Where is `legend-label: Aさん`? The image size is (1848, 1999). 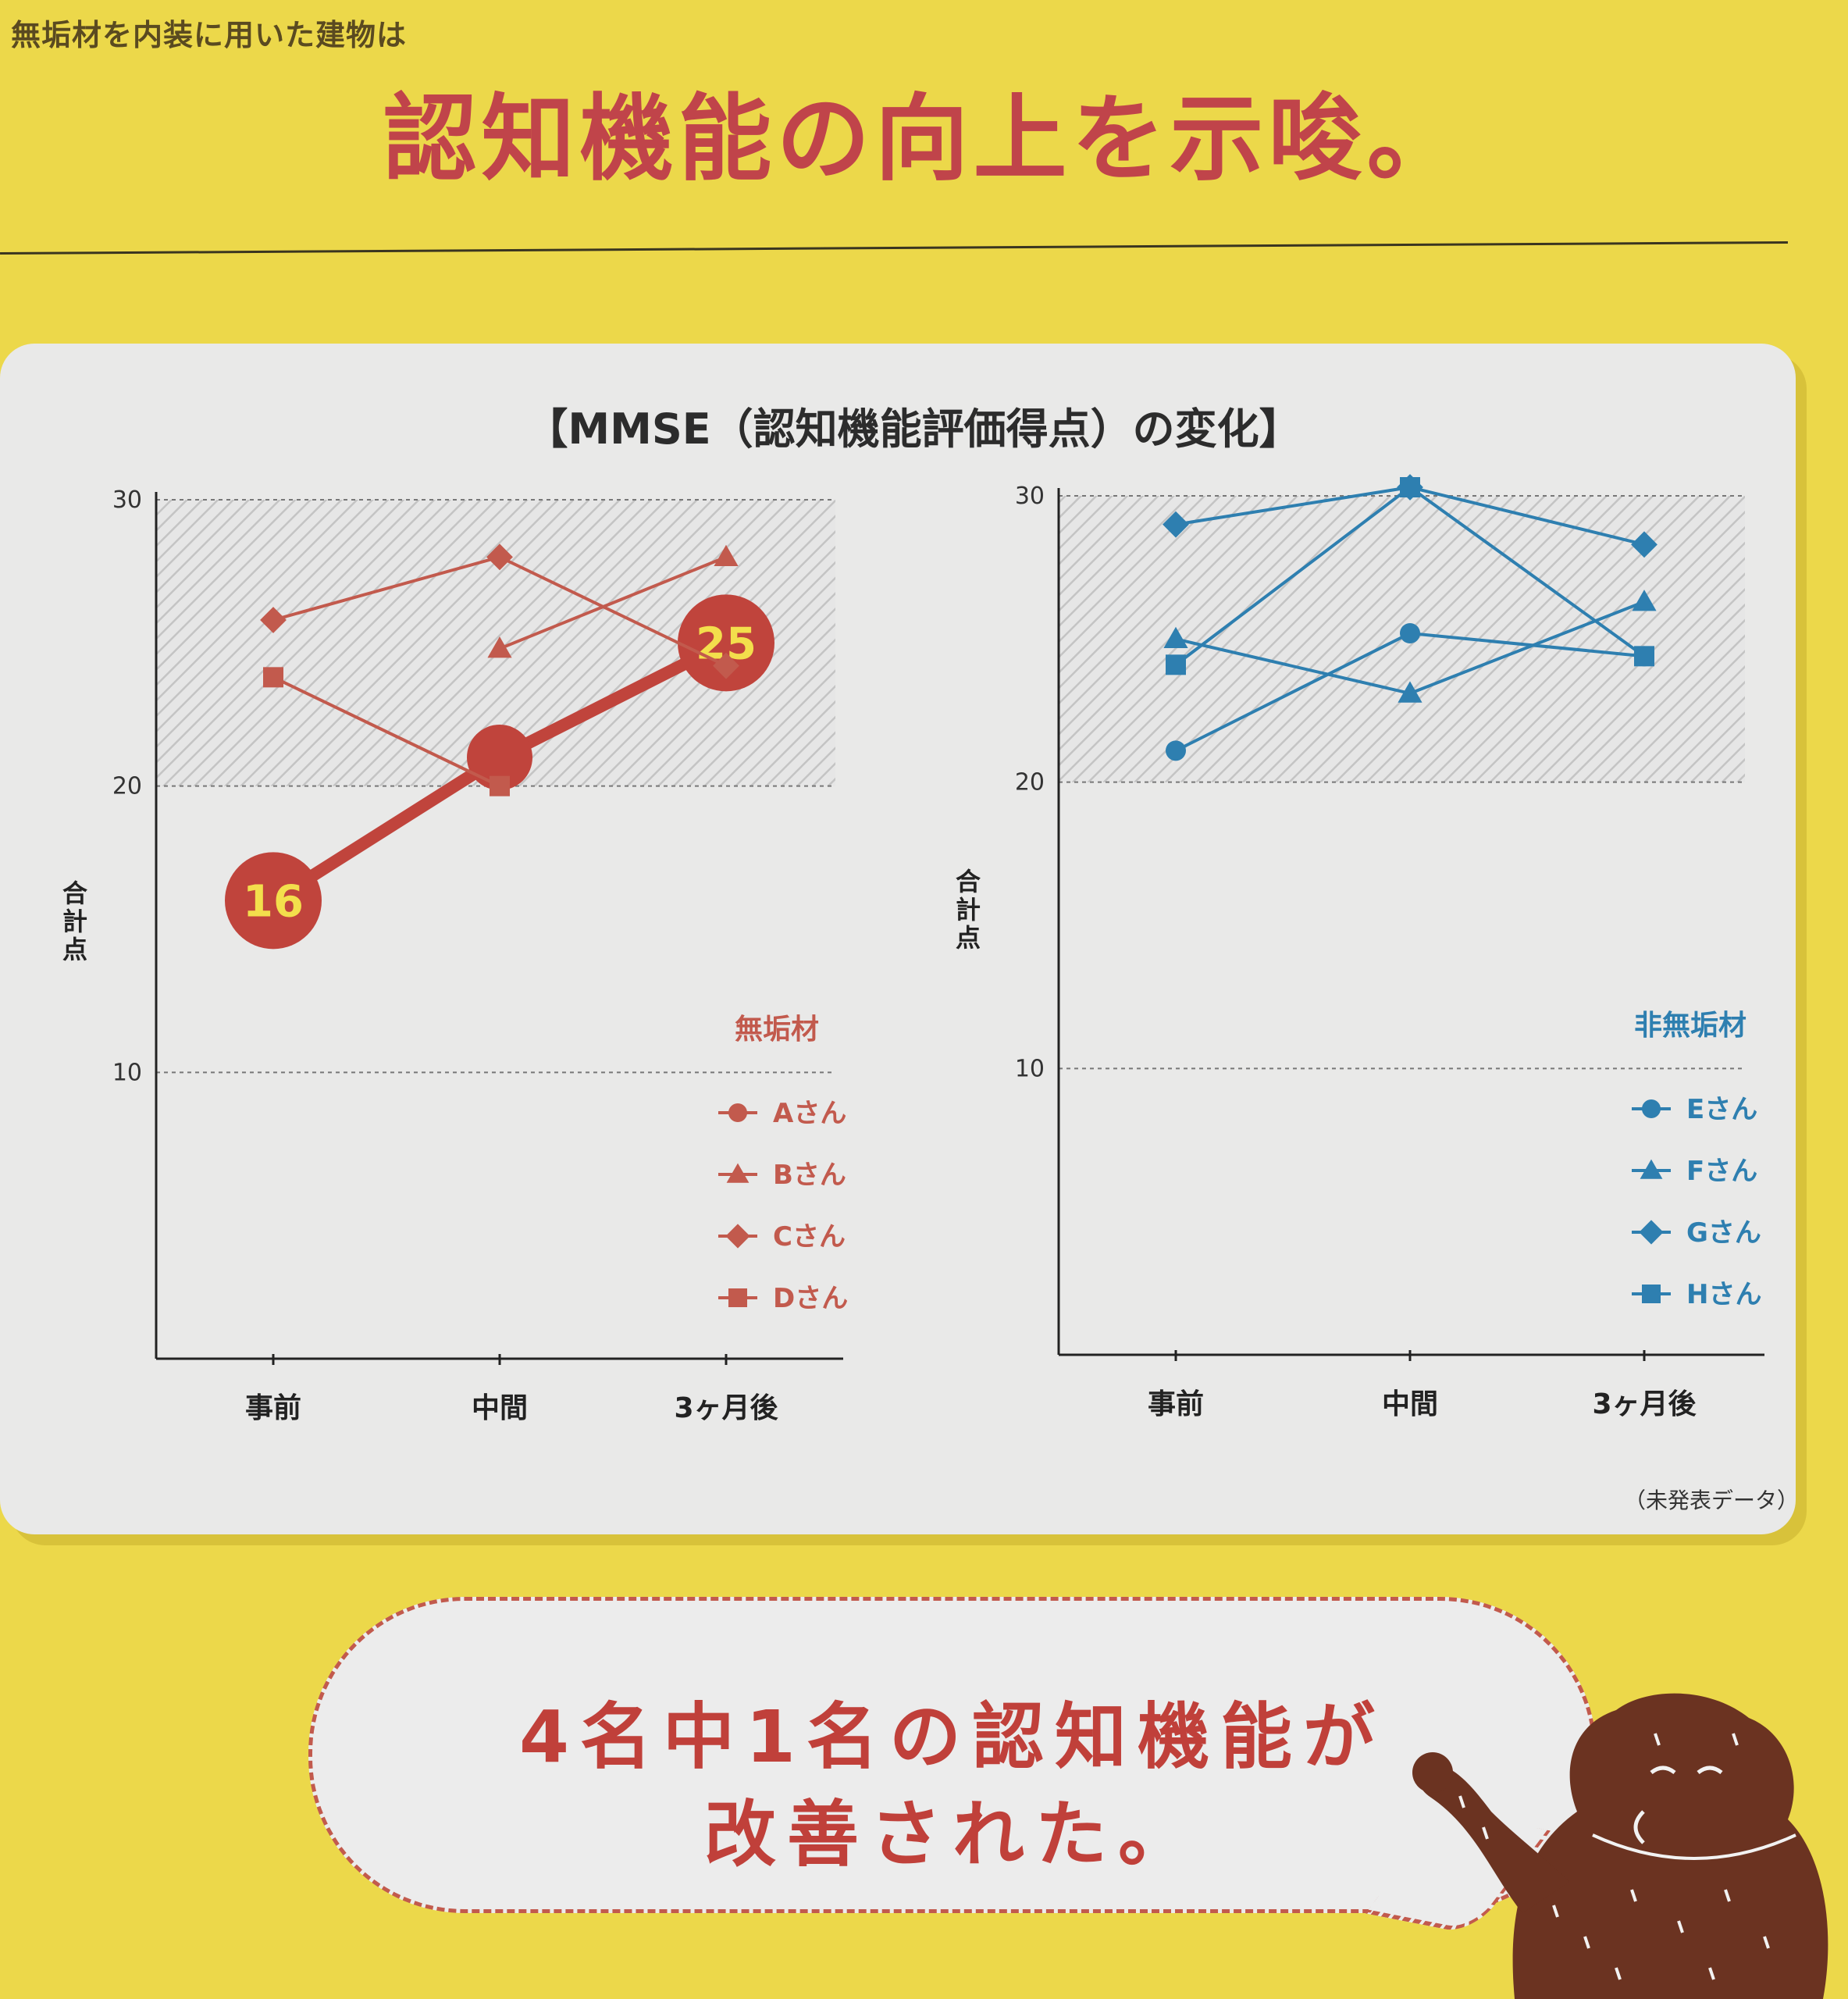 legend-label: Aさん is located at coordinates (810, 1113).